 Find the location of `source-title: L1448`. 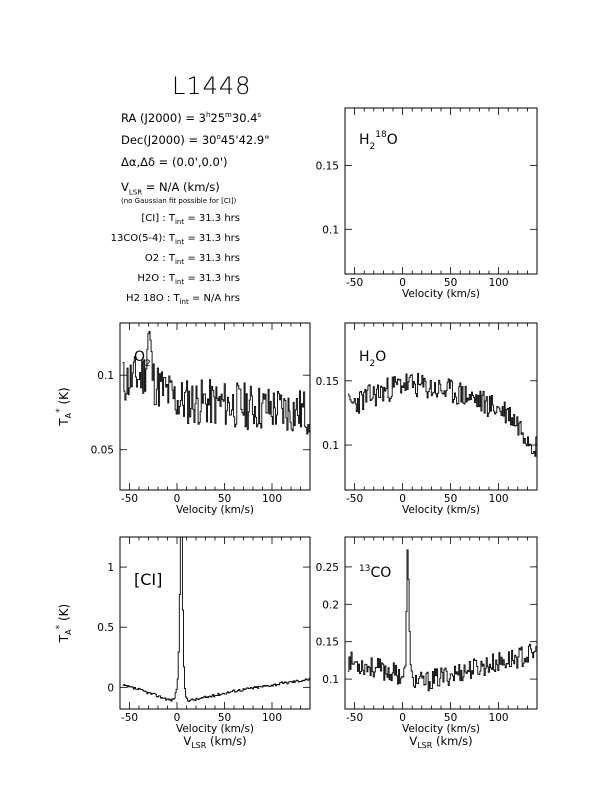

source-title: L1448 is located at coordinates (212, 86).